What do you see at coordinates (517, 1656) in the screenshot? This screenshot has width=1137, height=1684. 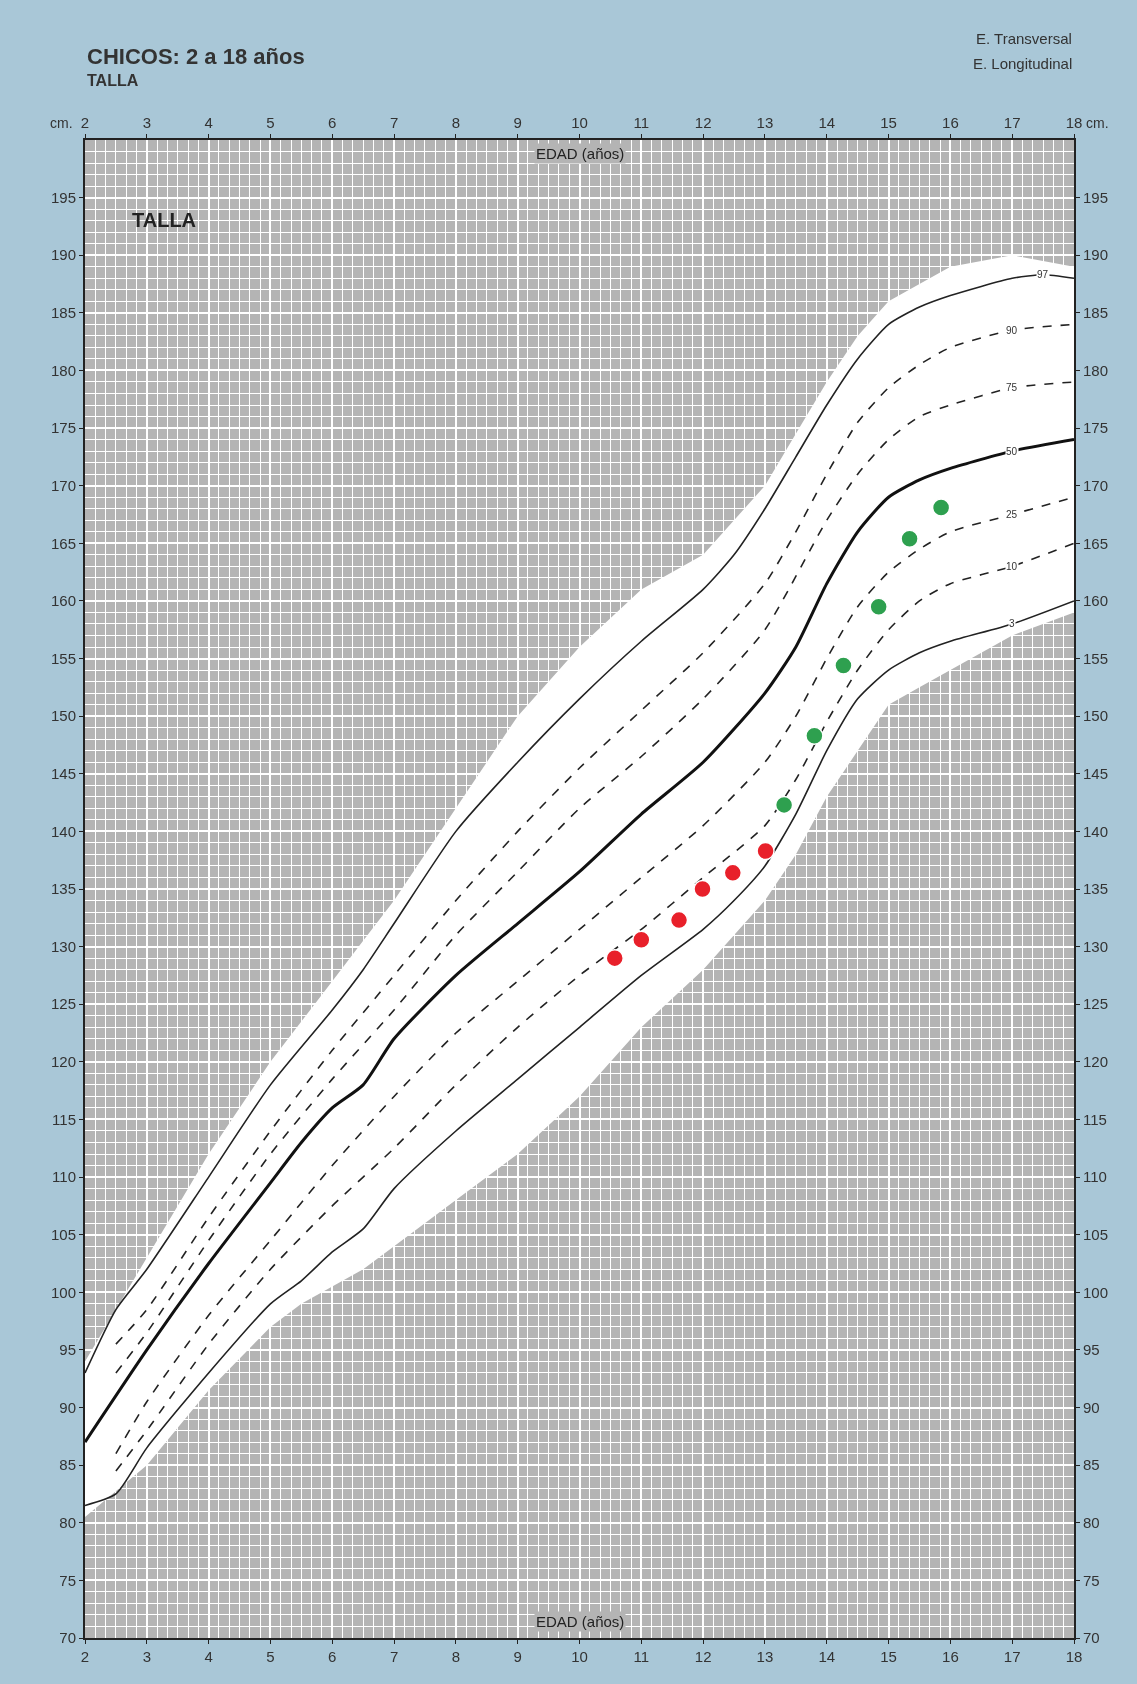 I see `x2-tick-label: 9` at bounding box center [517, 1656].